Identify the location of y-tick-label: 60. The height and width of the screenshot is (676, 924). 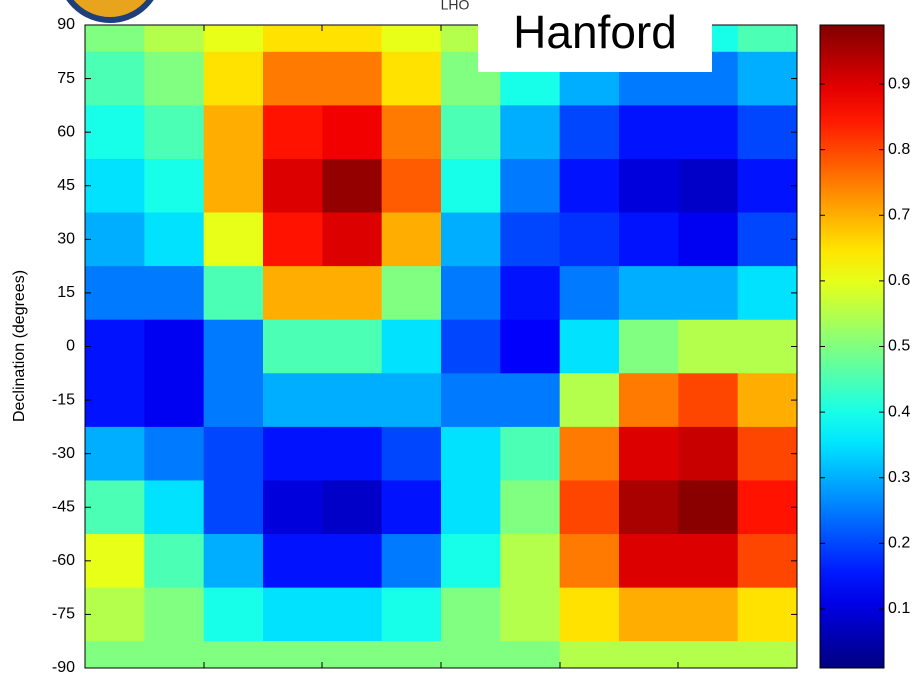
(66, 131).